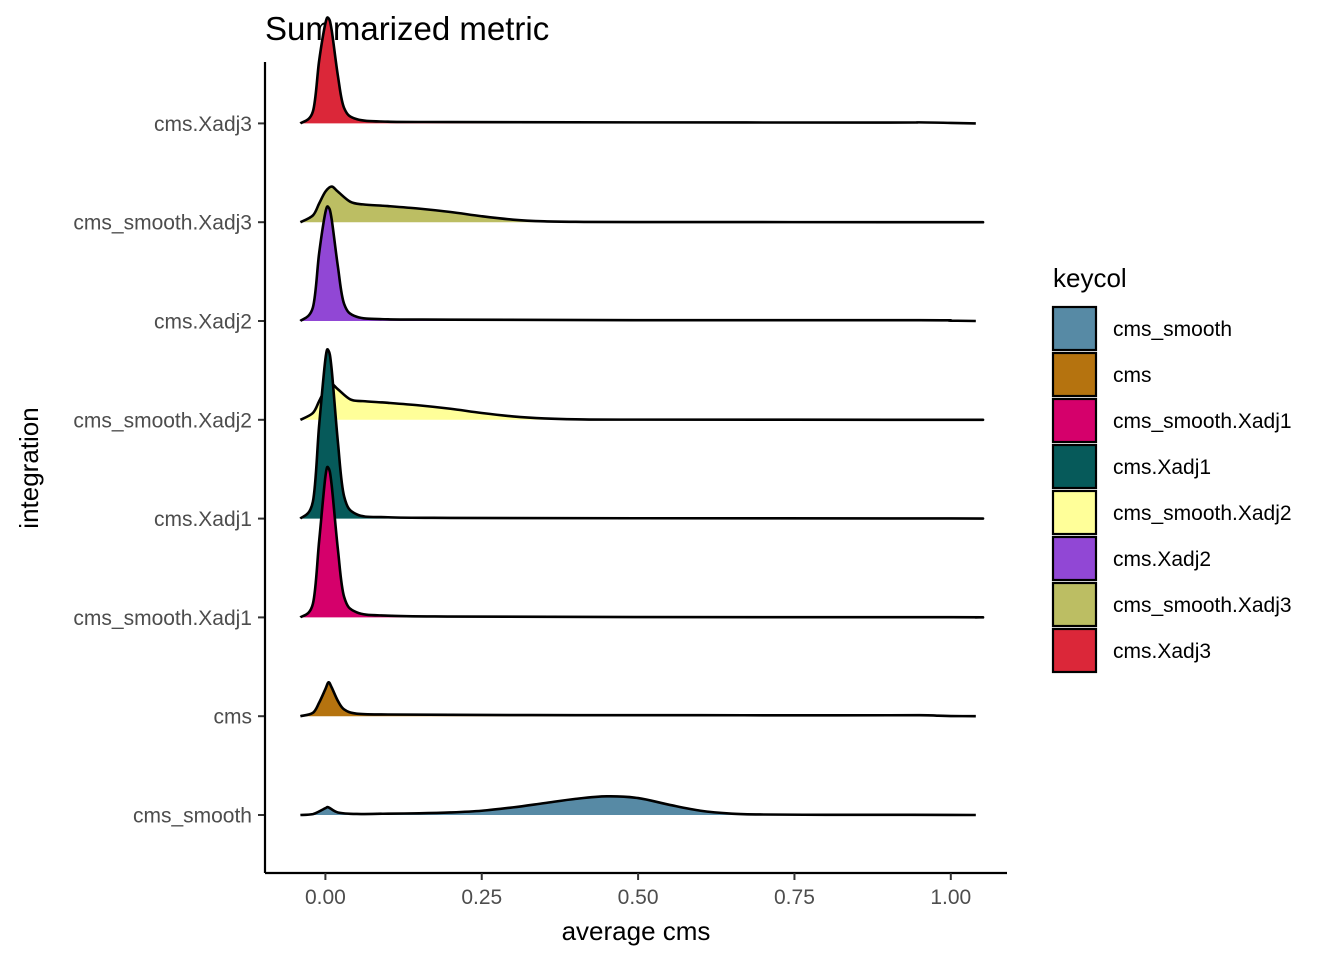 The height and width of the screenshot is (965, 1344). I want to click on ridge-line-cms-Xadj3, so click(637, 70).